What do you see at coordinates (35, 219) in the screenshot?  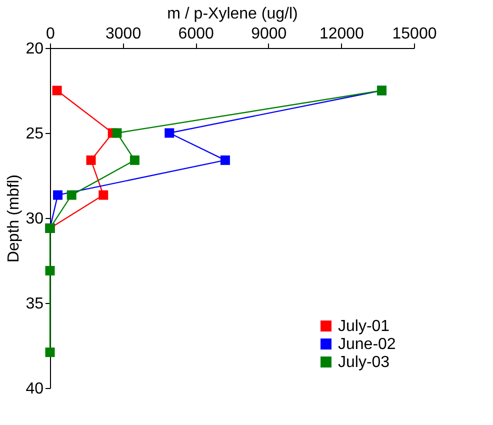 I see `y-tick-label: 30` at bounding box center [35, 219].